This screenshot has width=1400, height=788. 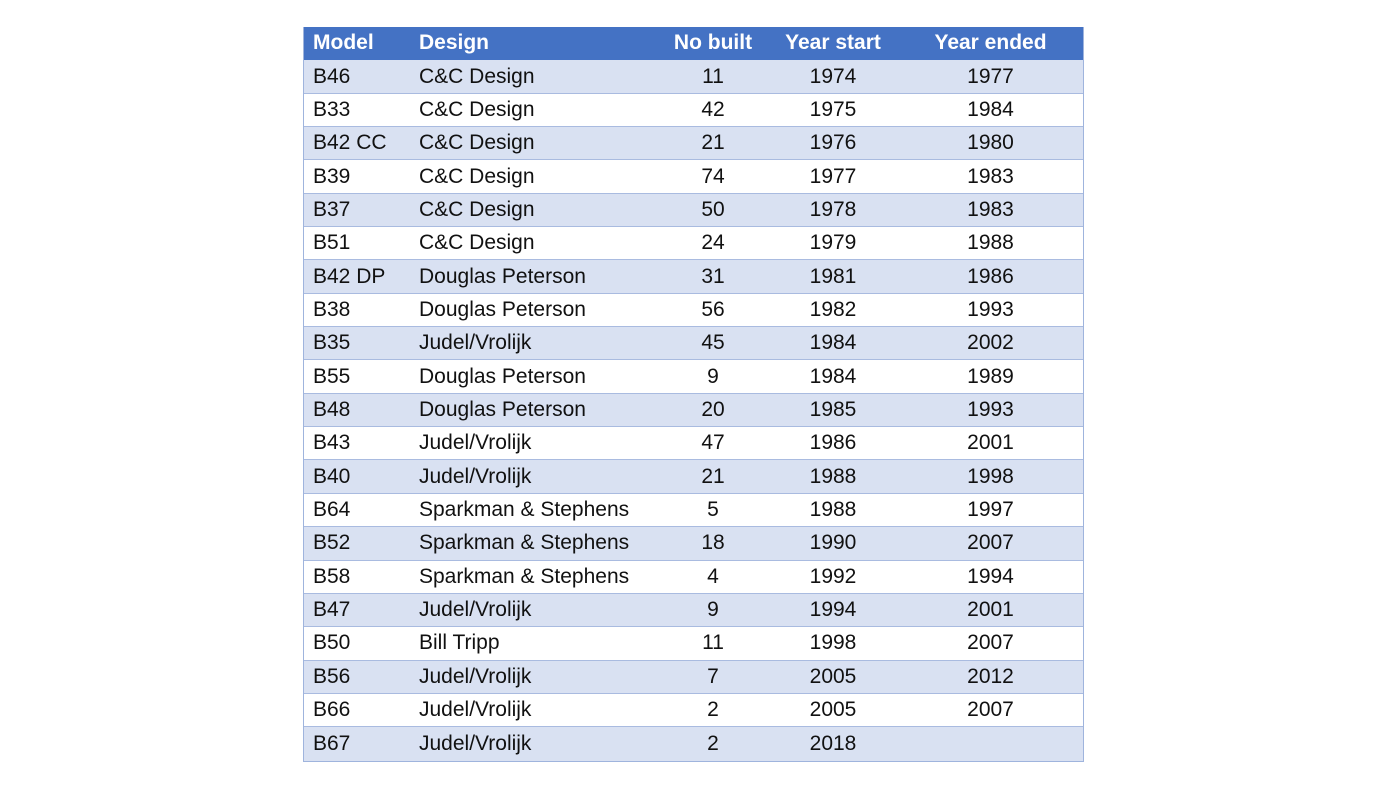 I want to click on table-row: B48 Douglas Peterson 20 1985 1993, so click(x=693, y=410).